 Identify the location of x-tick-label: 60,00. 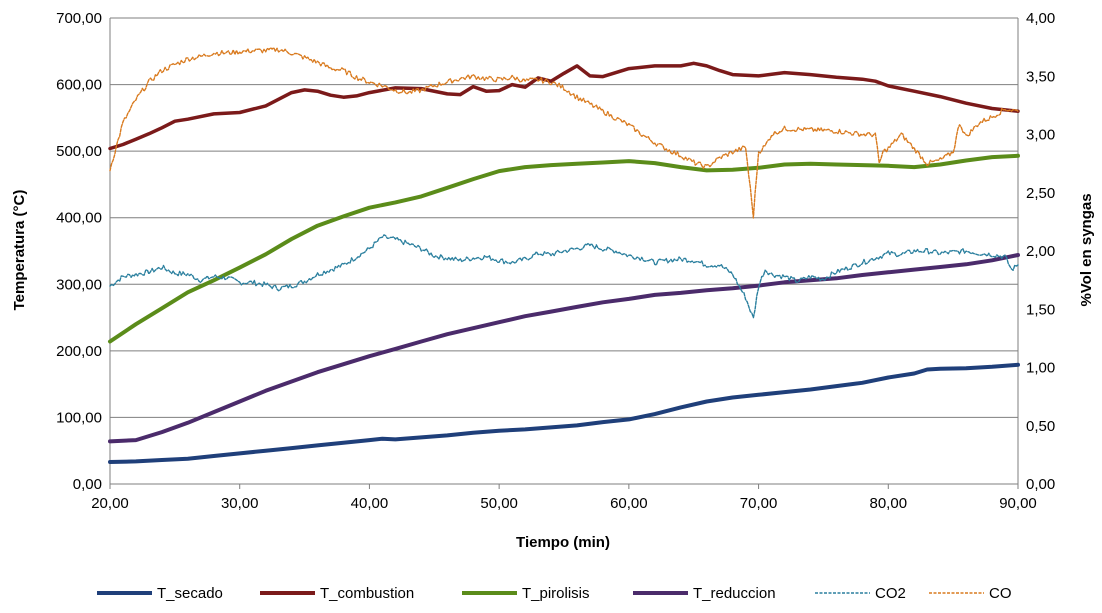
(629, 503).